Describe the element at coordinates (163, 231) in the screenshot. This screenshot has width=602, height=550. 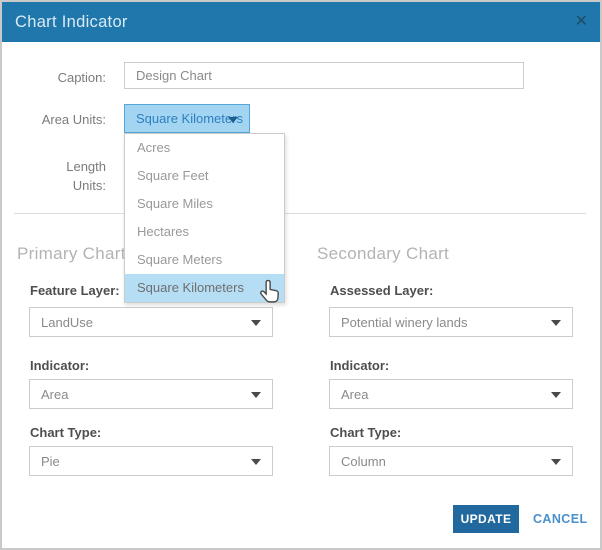
I see `option-hectares: Hectares` at that location.